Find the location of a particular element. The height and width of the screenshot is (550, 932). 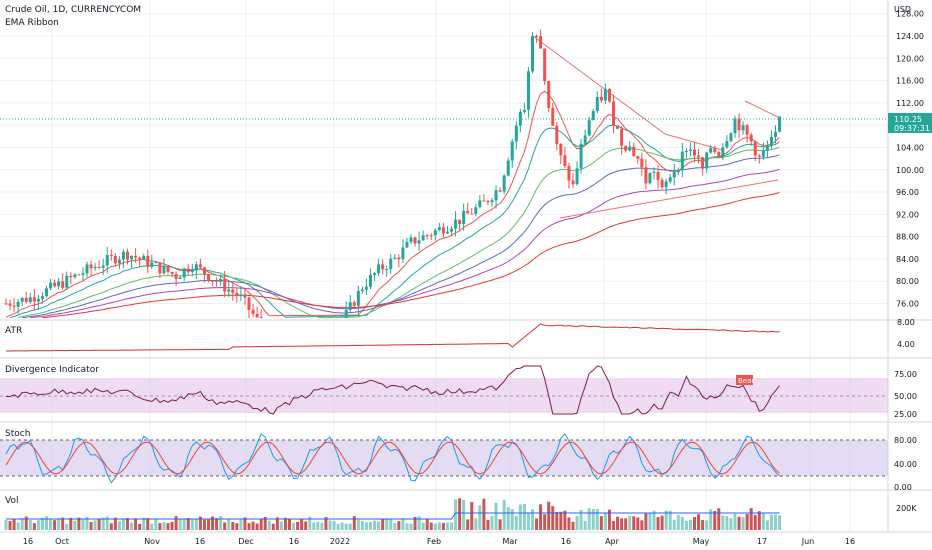

bear-badge: Bear is located at coordinates (746, 381).